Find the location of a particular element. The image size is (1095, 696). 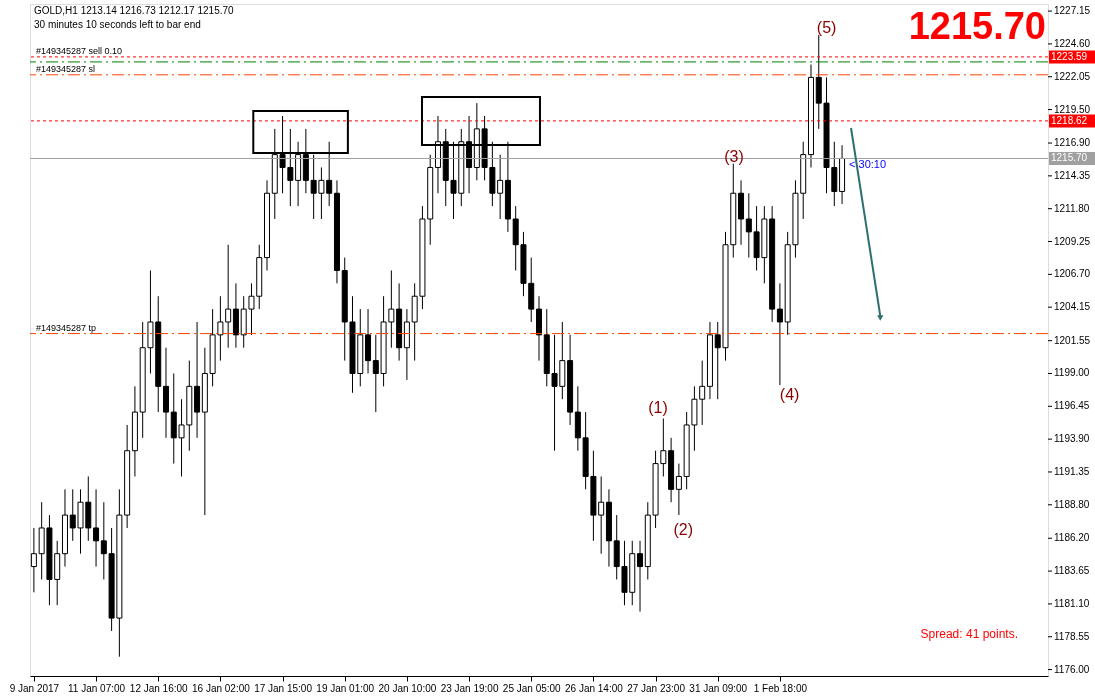

annotation: (3) is located at coordinates (734, 156).